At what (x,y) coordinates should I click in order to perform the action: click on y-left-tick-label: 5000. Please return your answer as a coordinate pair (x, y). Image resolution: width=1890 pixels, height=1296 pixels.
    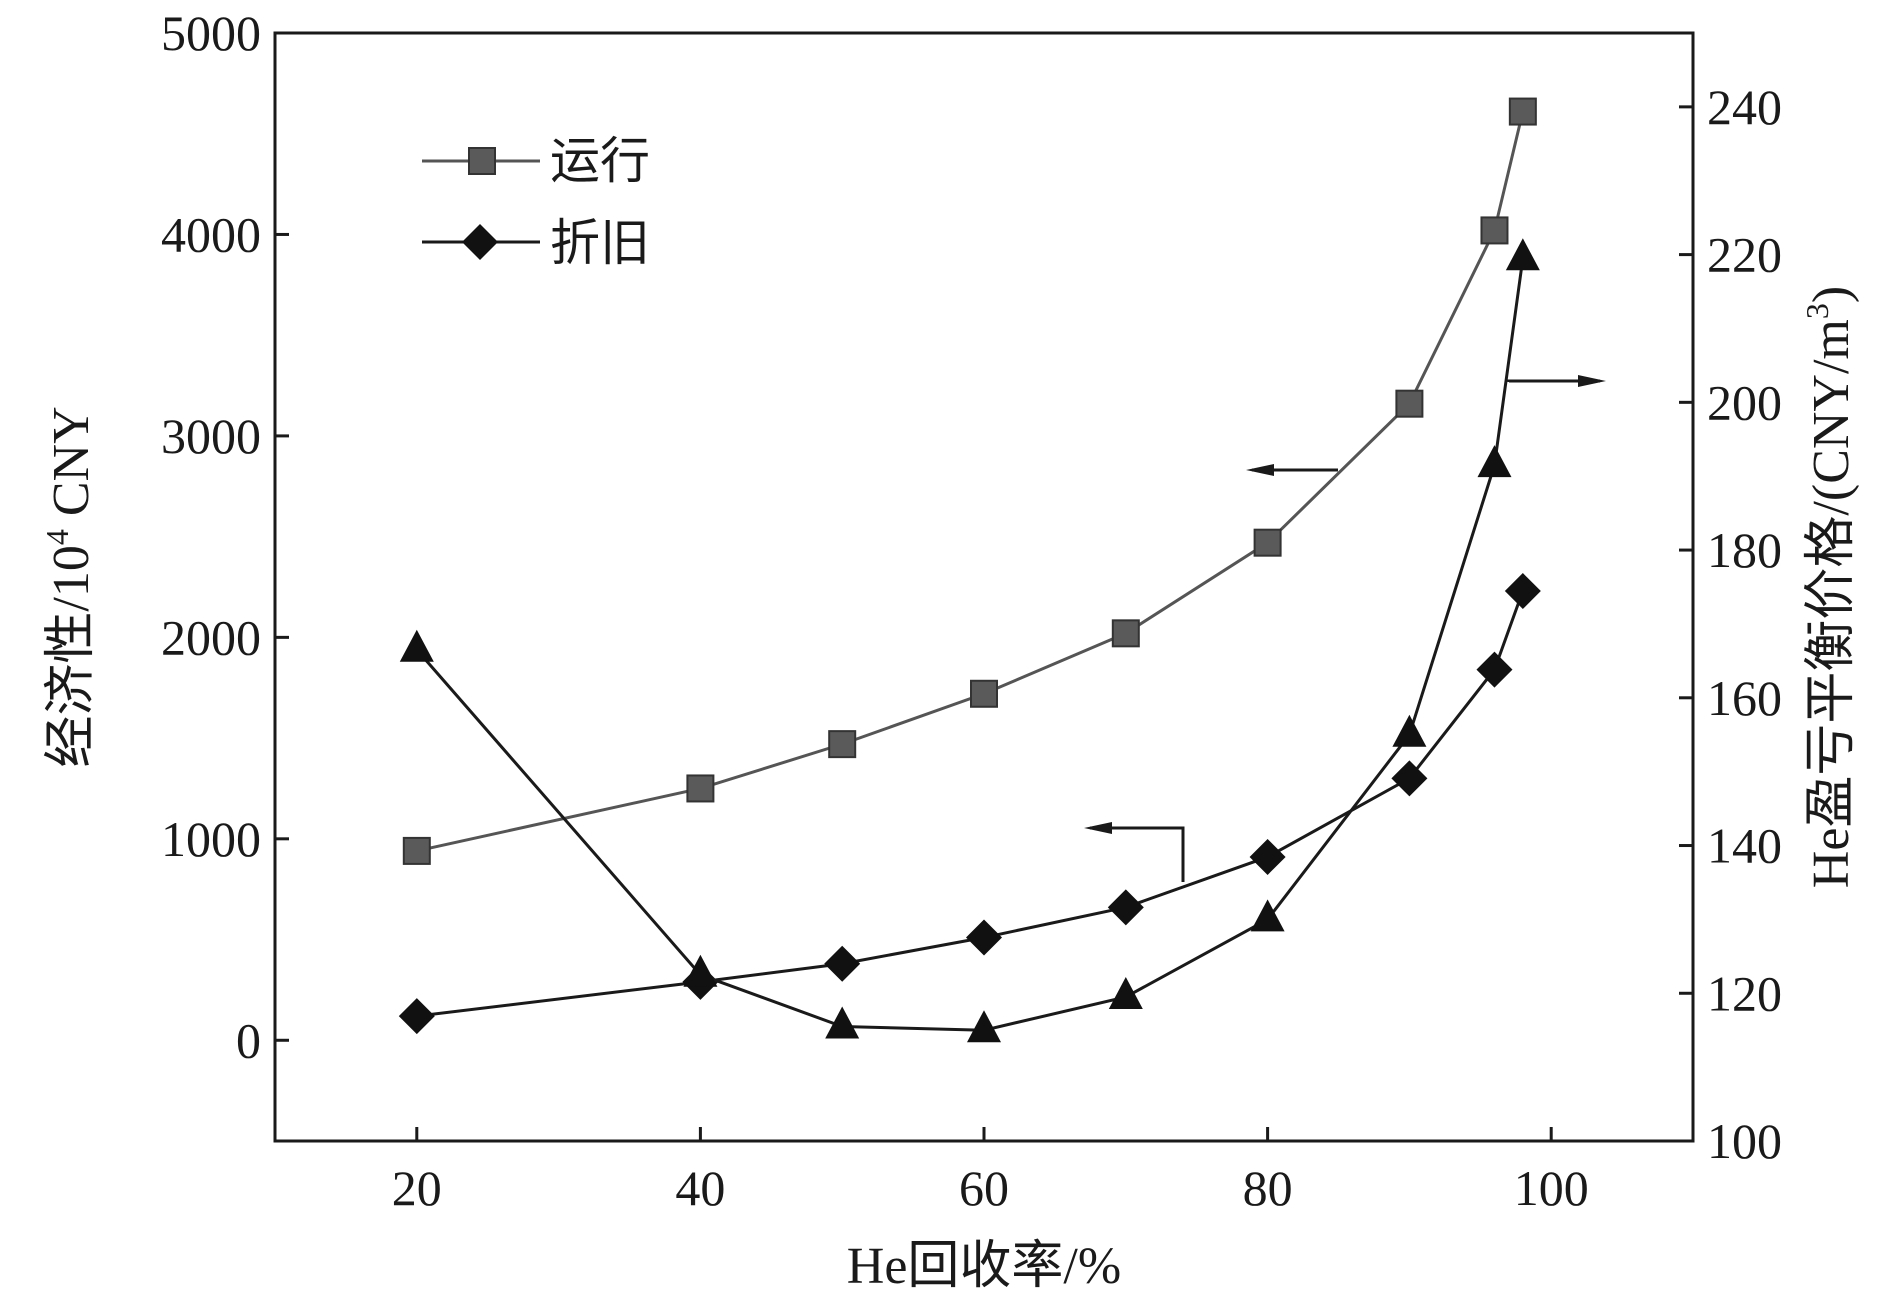
    Looking at the image, I should click on (211, 33).